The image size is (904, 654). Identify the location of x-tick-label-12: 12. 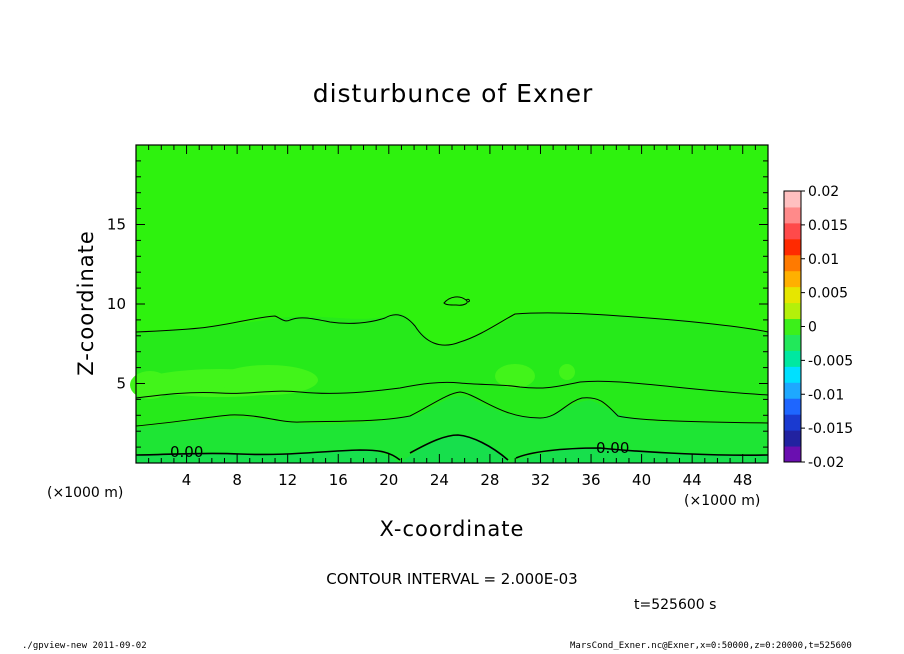
(287, 480).